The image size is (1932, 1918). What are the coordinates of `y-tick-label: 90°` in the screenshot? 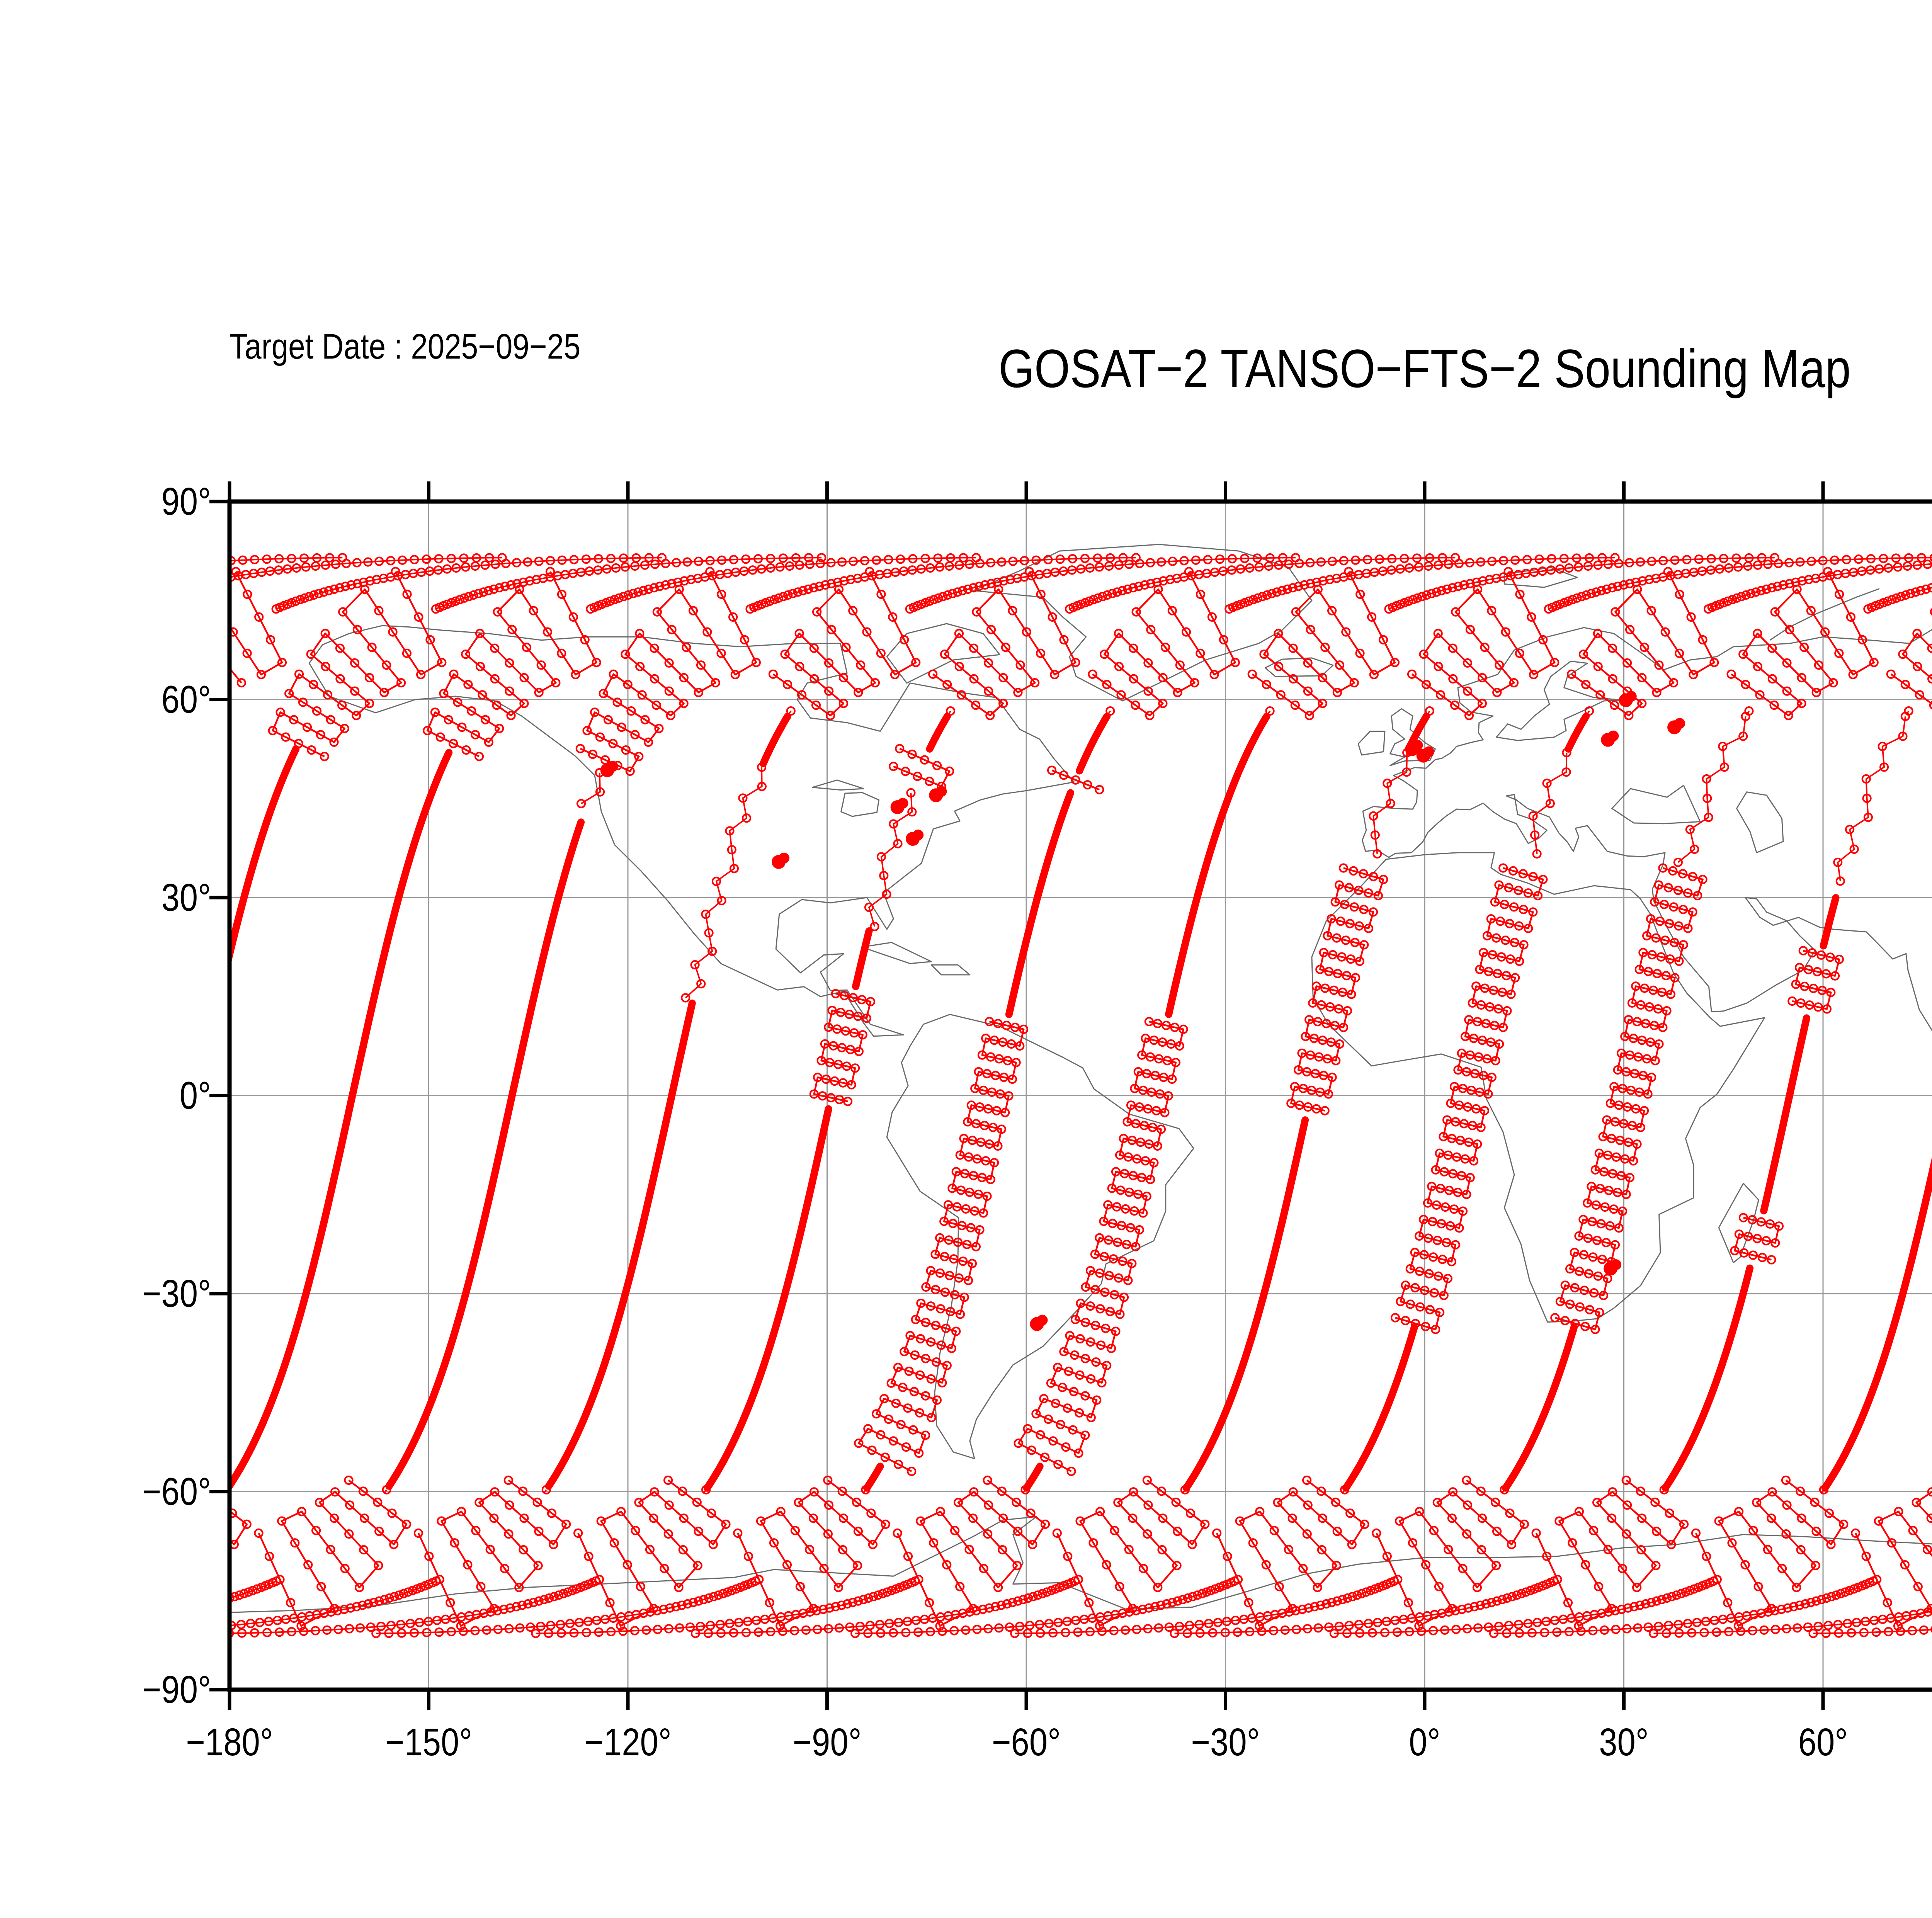 It's located at (186, 502).